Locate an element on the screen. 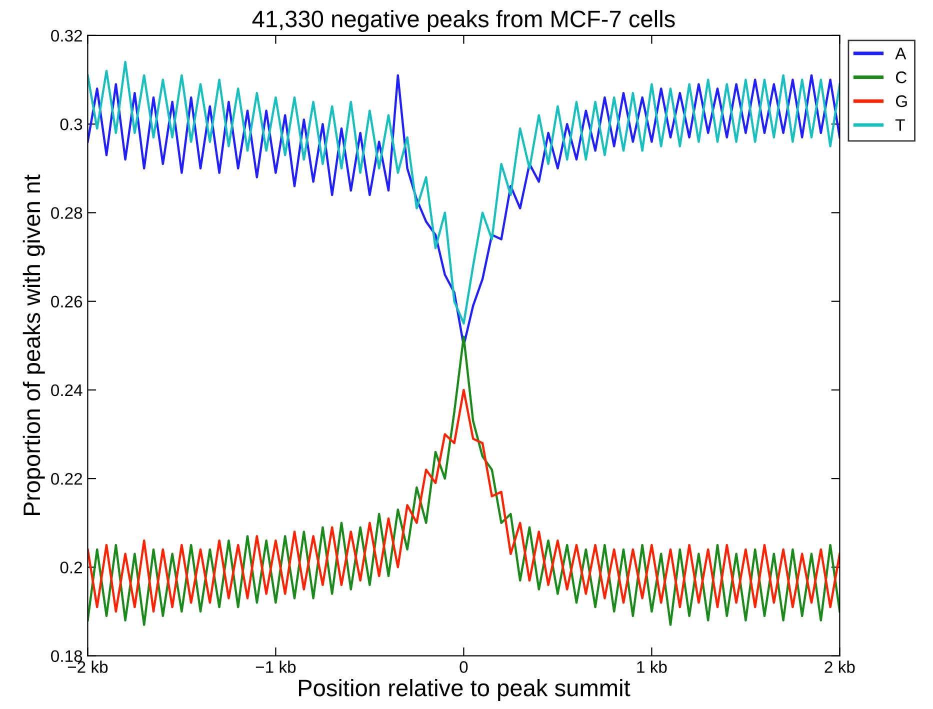  x-tick-label: 2 kb is located at coordinates (839, 666).